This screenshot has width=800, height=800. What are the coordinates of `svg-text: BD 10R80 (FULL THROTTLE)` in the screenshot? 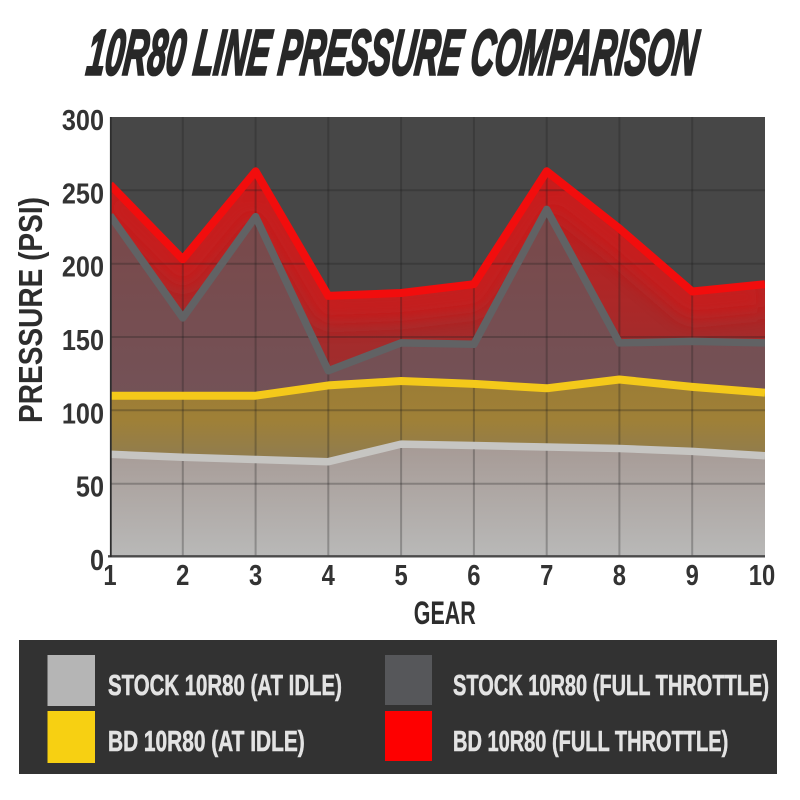 It's located at (590, 741).